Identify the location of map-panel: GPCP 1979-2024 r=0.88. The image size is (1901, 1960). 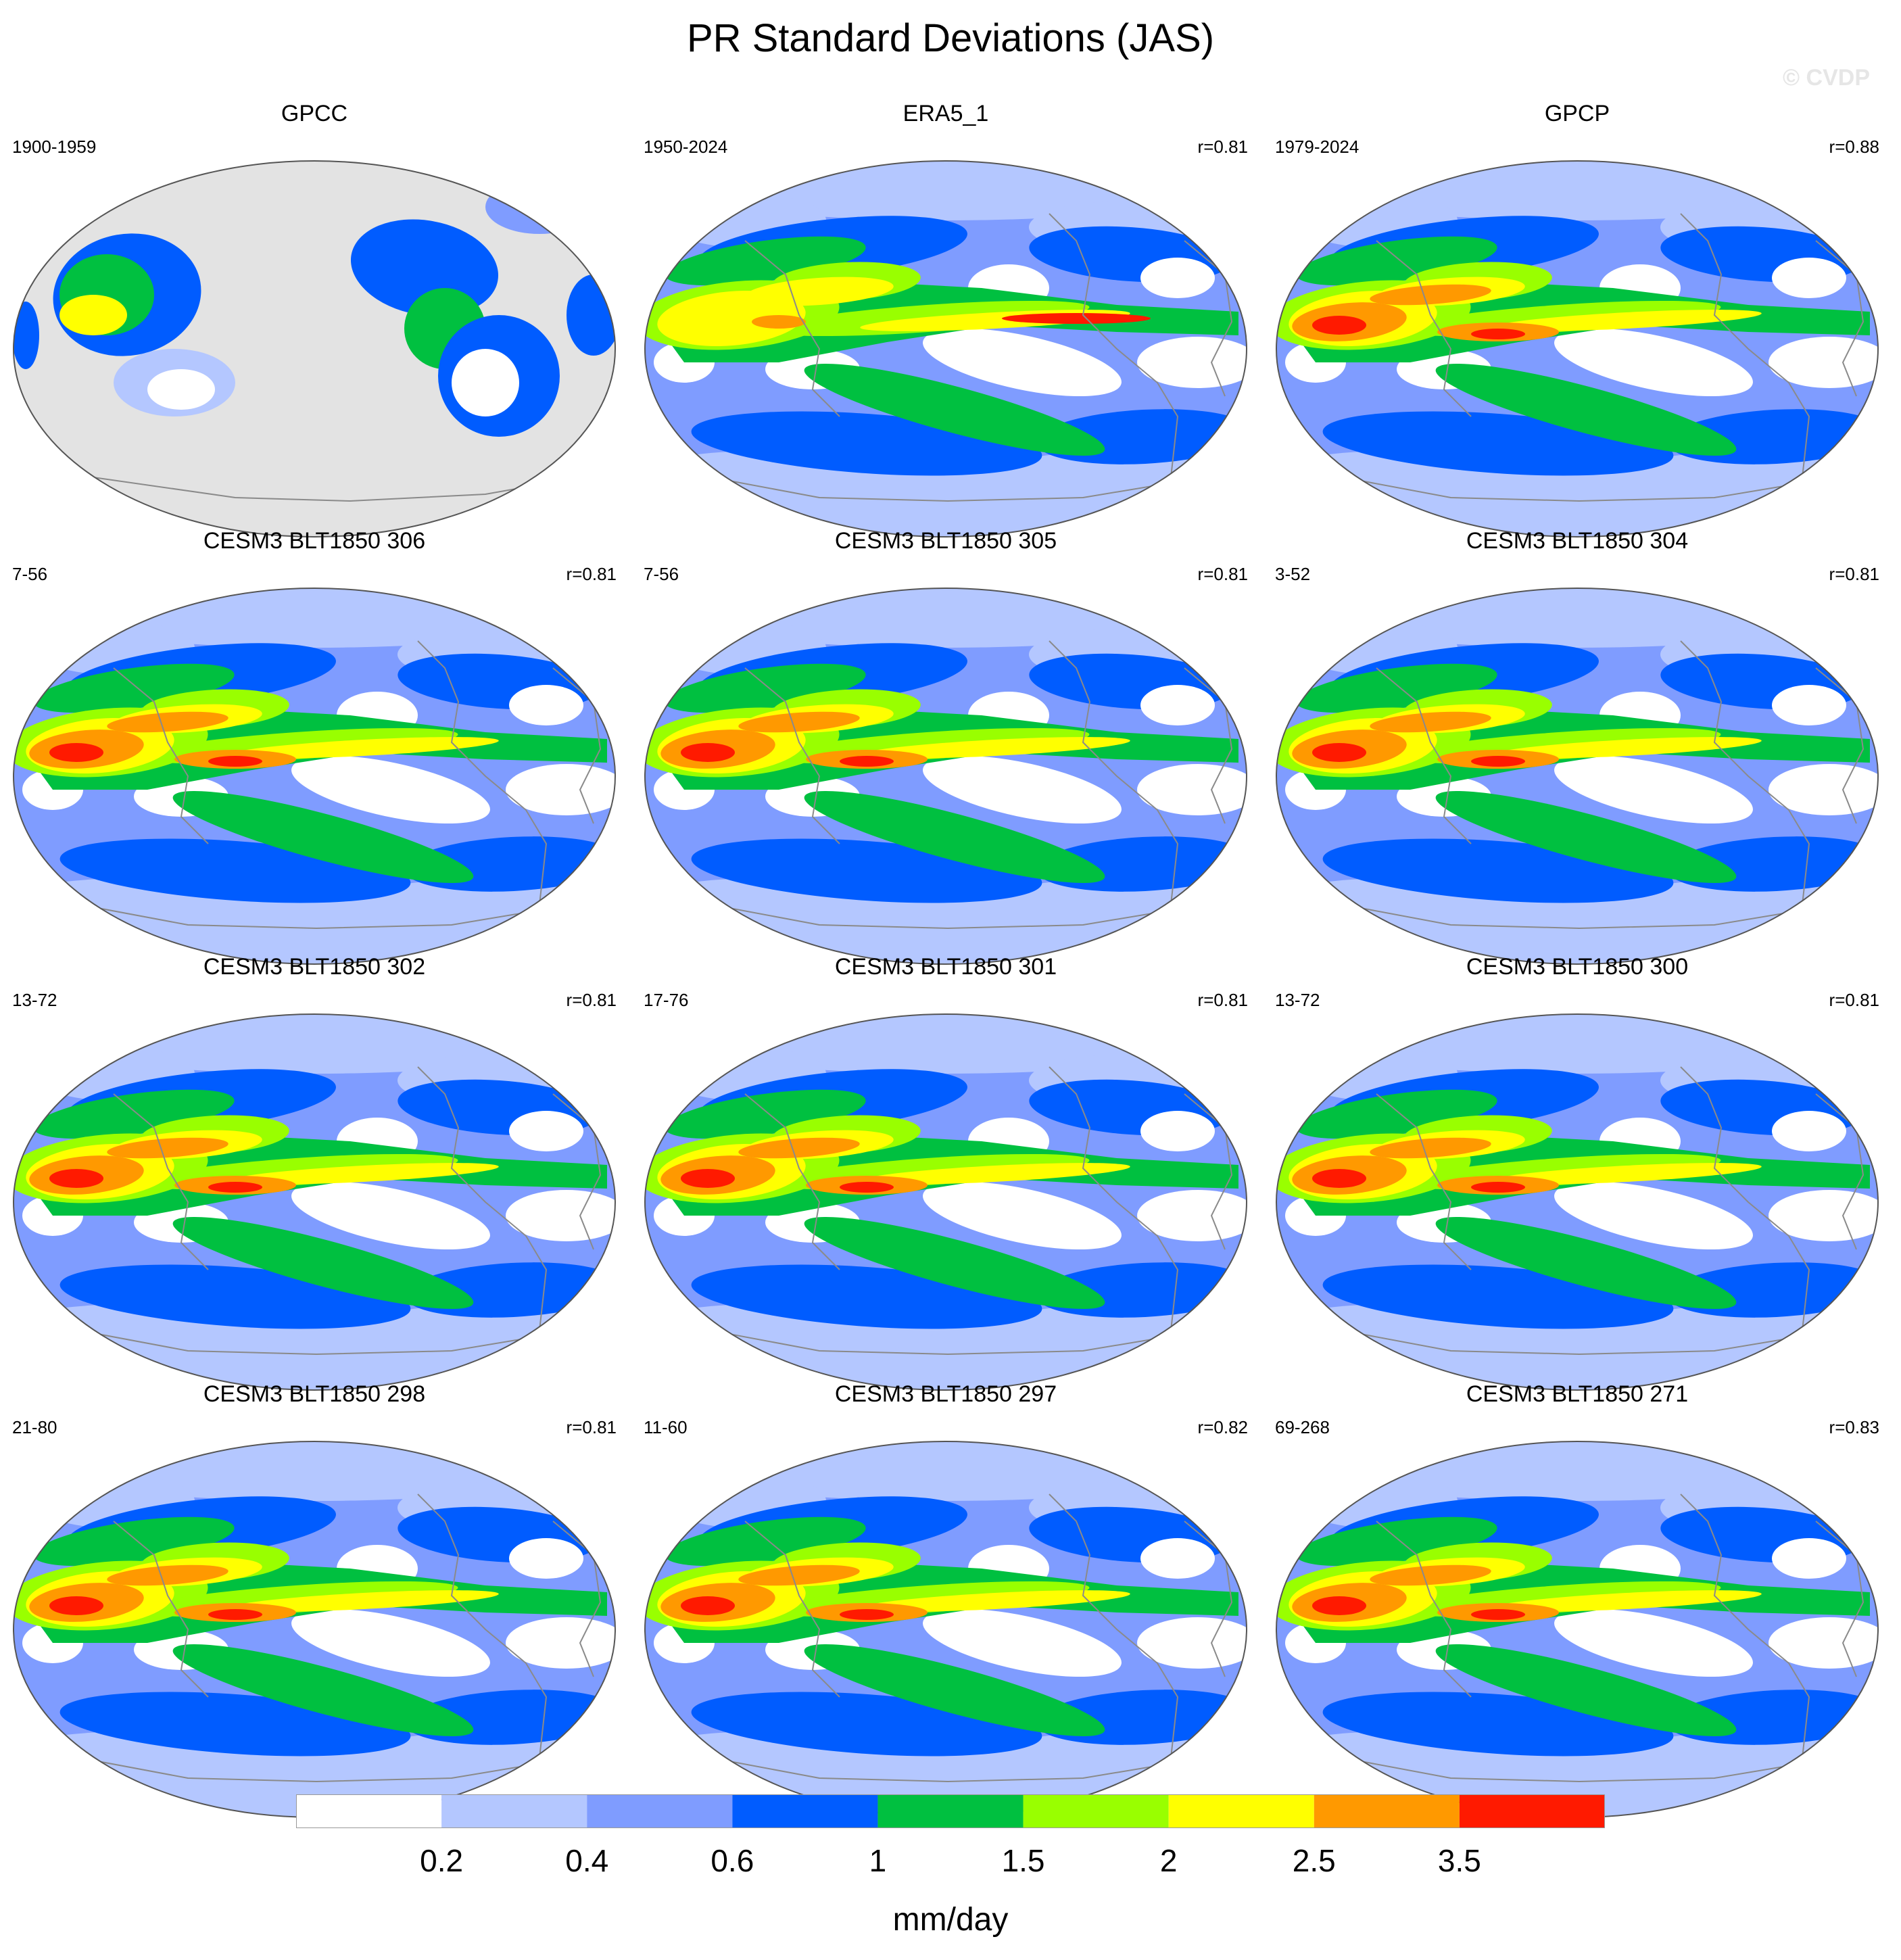
(1577, 318).